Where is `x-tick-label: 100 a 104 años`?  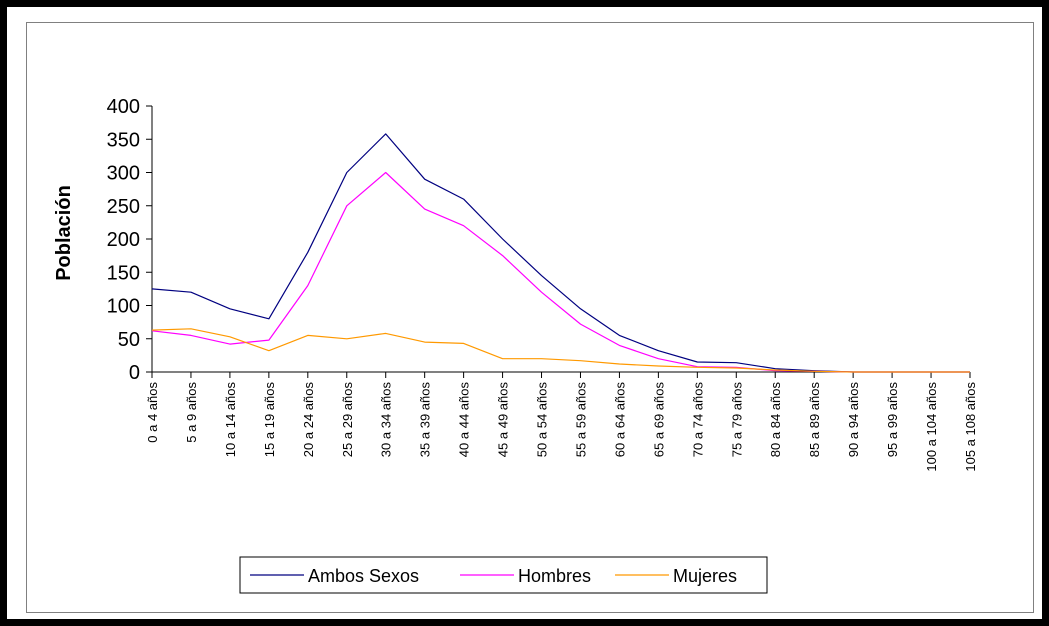
x-tick-label: 100 a 104 años is located at coordinates (931, 427).